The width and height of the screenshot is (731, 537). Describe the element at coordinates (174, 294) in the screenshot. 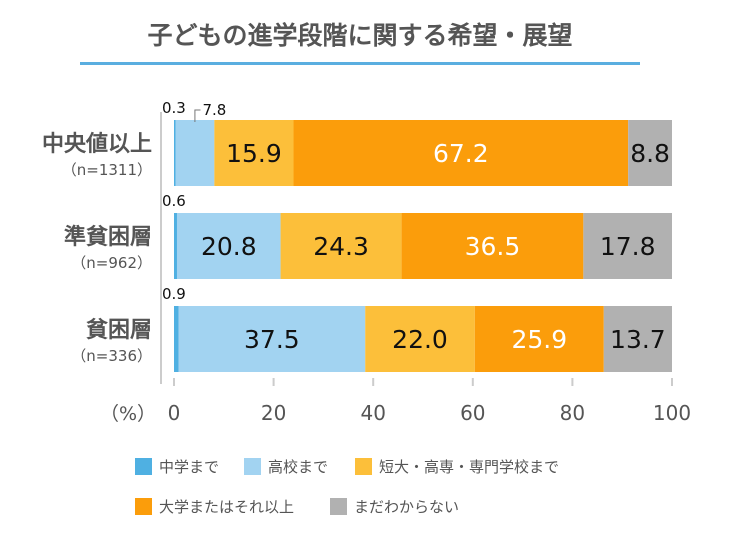

I see `data-label: 0.9` at that location.